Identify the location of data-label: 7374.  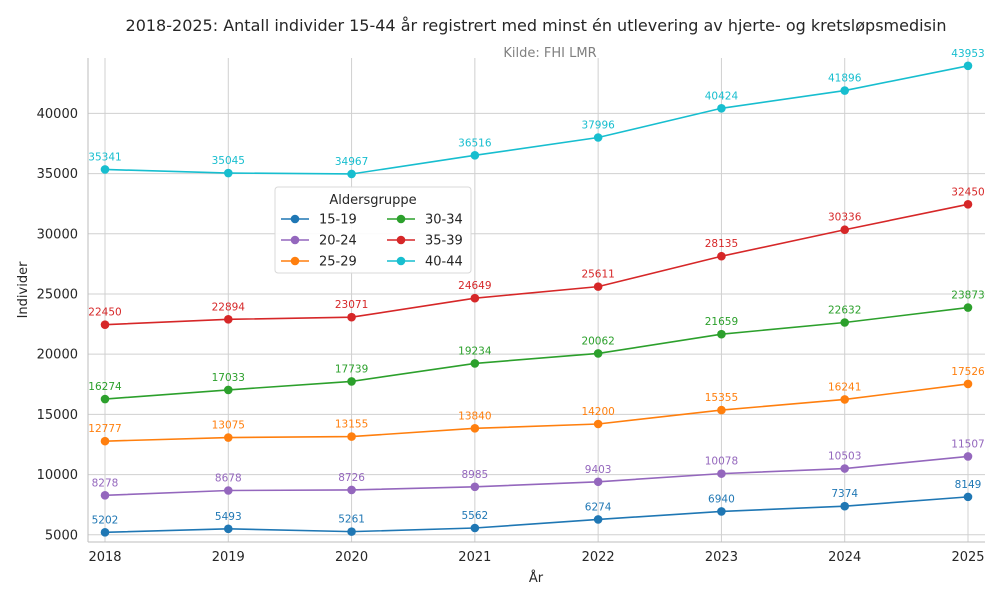
(844, 494).